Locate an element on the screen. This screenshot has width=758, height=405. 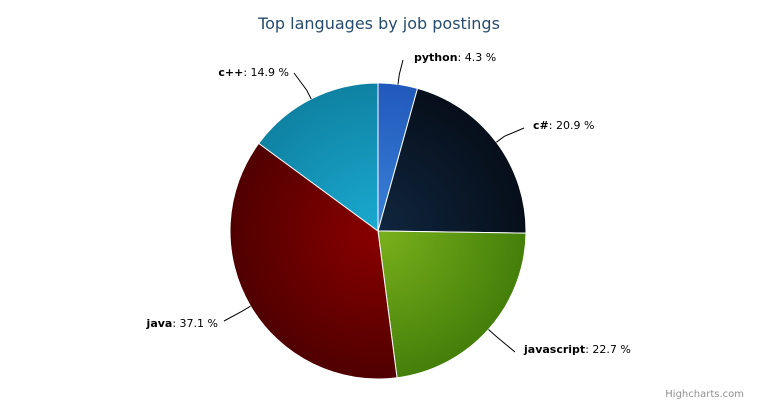
pie-slice-javascript is located at coordinates (452, 304).